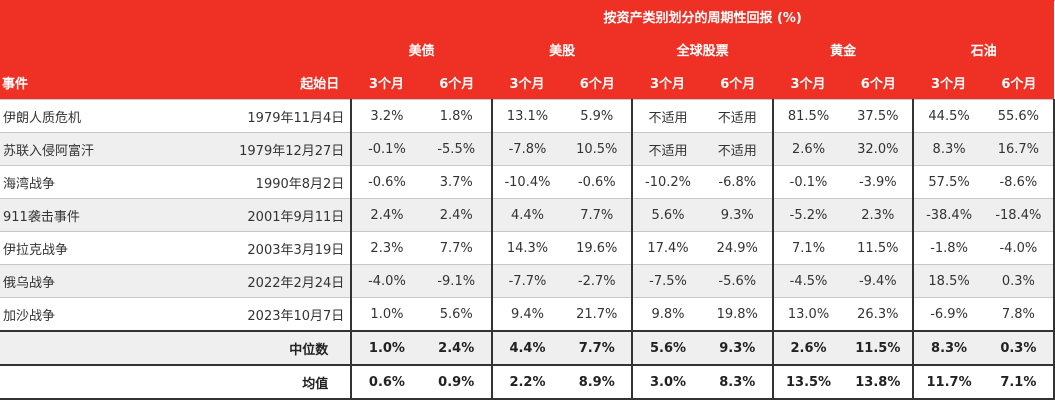 This screenshot has width=1055, height=402. What do you see at coordinates (386, 149) in the screenshot?
I see `value-cell: -0.1%` at bounding box center [386, 149].